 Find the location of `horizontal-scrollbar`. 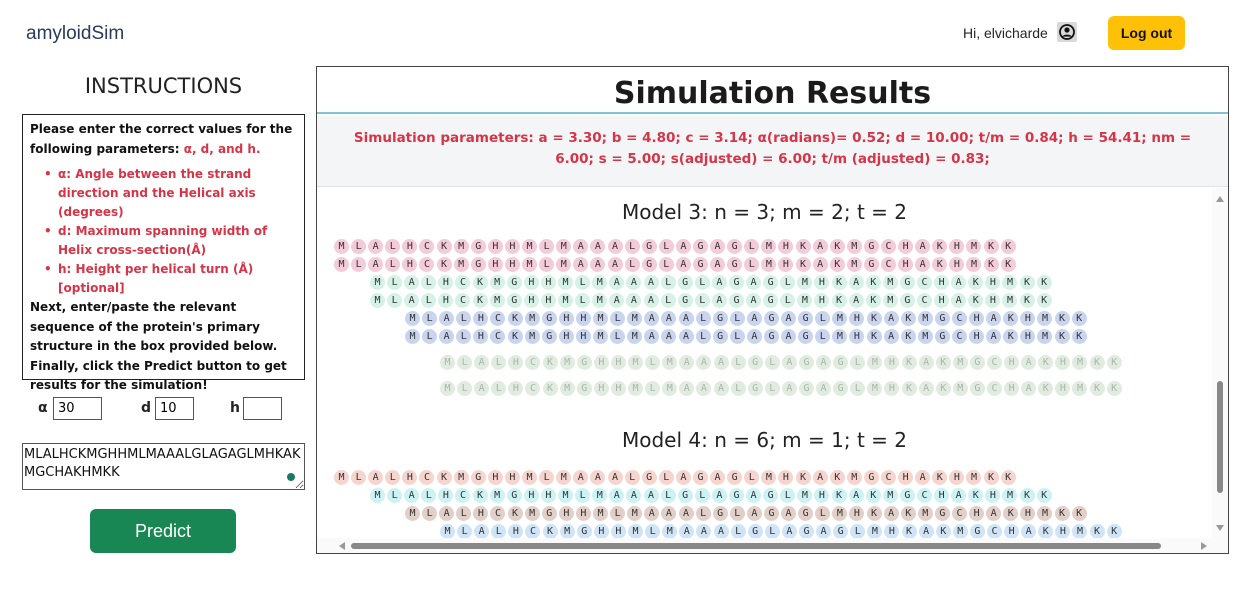

horizontal-scrollbar is located at coordinates (772, 545).